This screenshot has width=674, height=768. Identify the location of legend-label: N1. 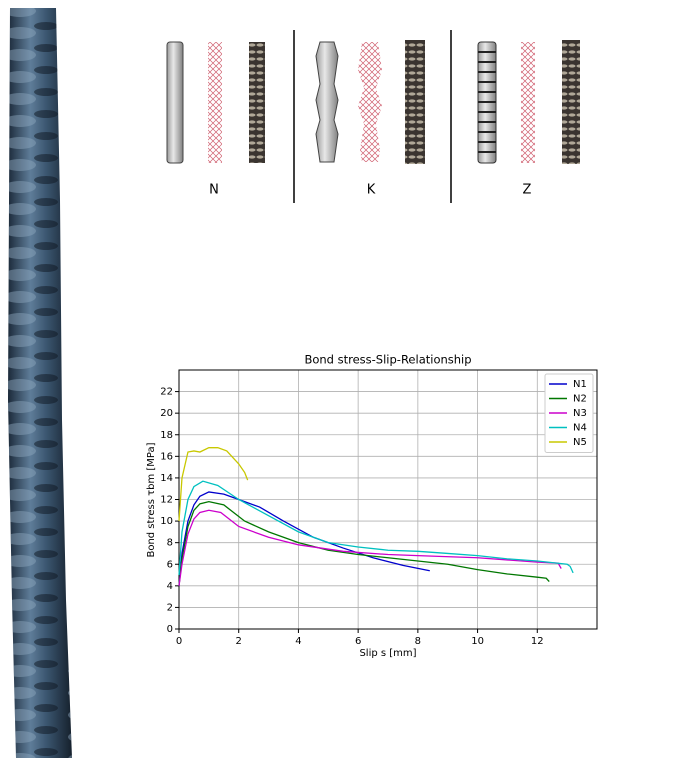
(580, 384).